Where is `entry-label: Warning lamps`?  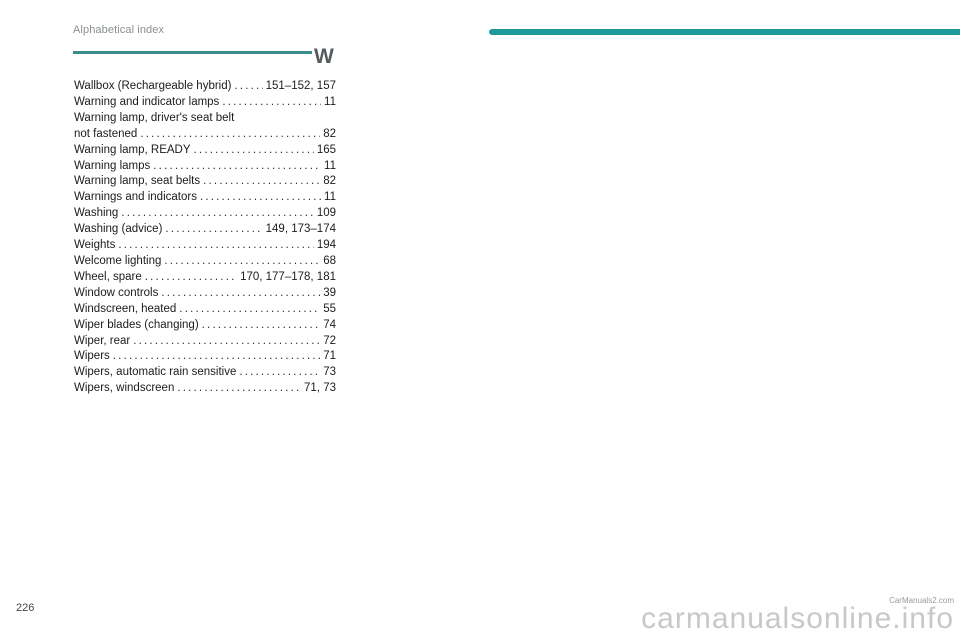
entry-label: Warning lamps is located at coordinates (112, 165).